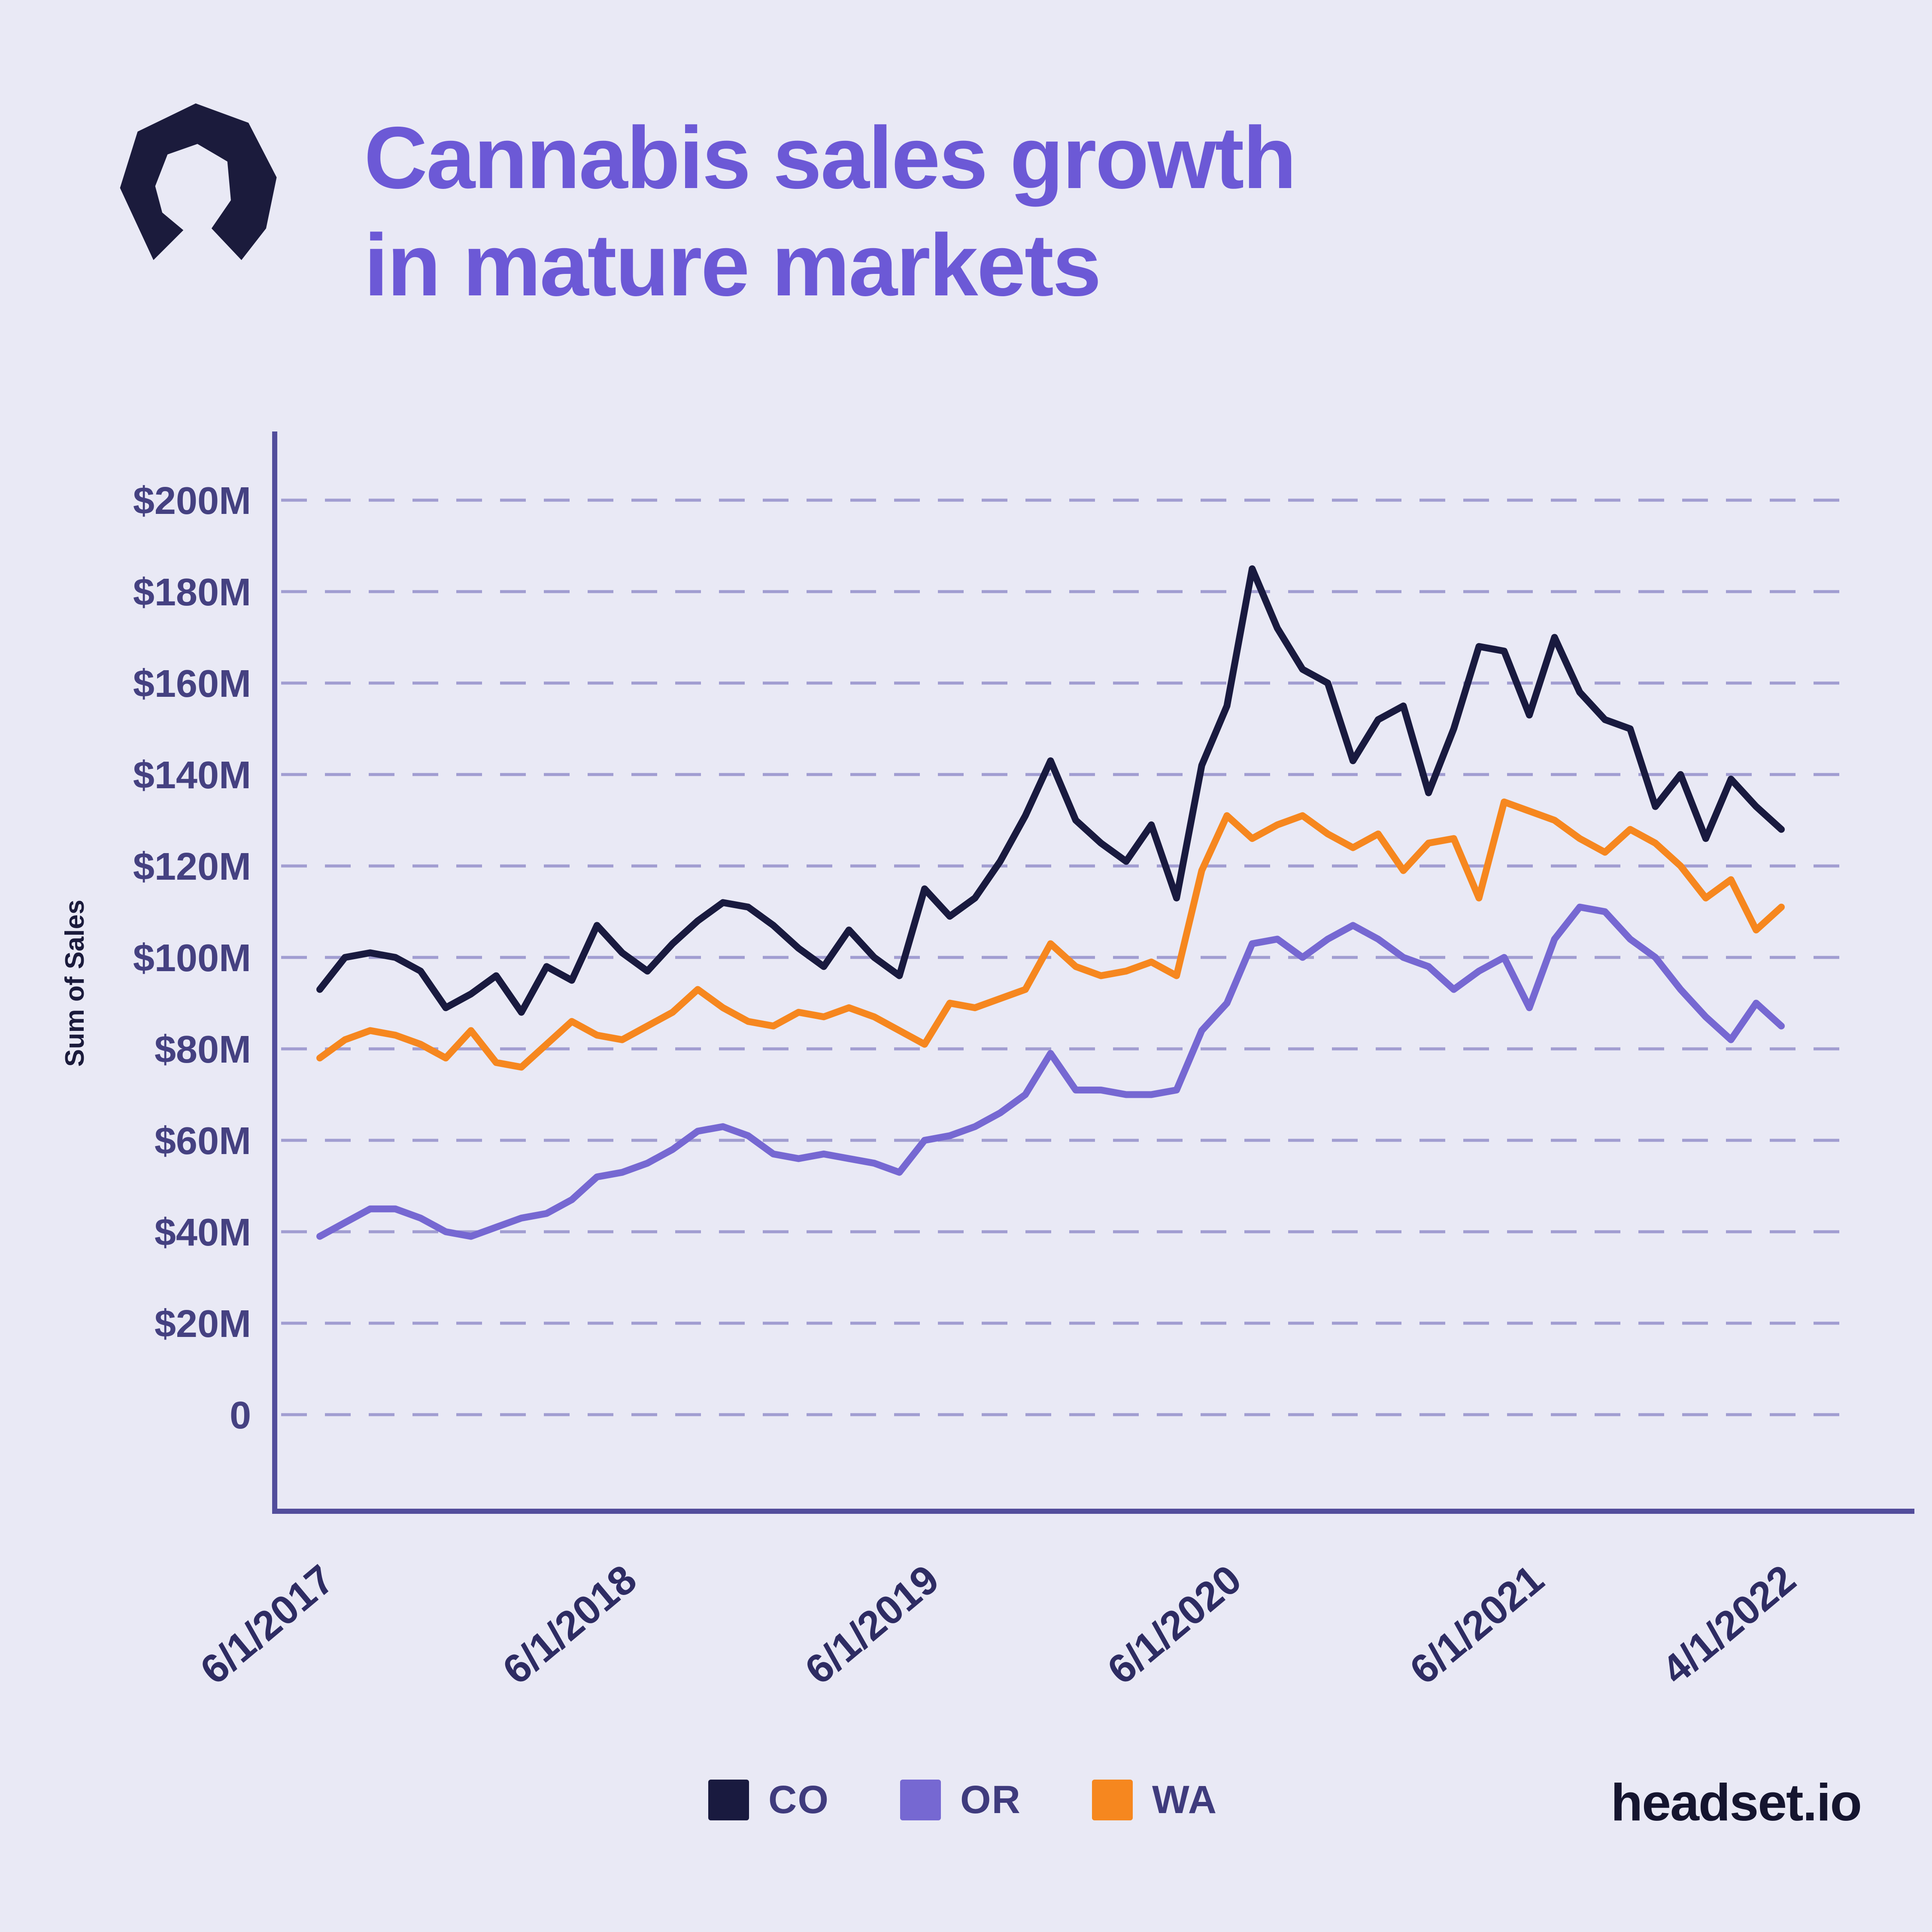 The image size is (1932, 1932). I want to click on svg-text: $120M, so click(192, 867).